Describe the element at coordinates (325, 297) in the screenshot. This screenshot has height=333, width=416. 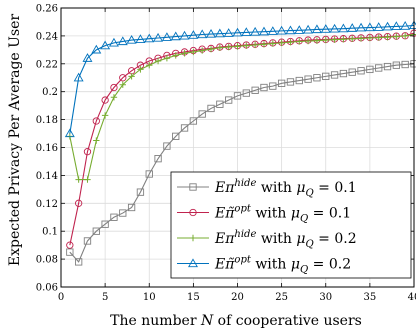
I see `x-tick-label: 30` at that location.